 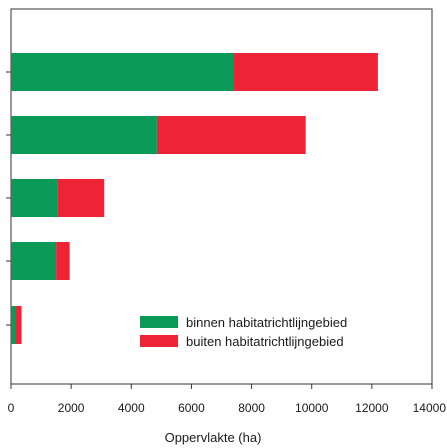 I want to click on x-tick-label-10000: 10000, so click(x=312, y=408).